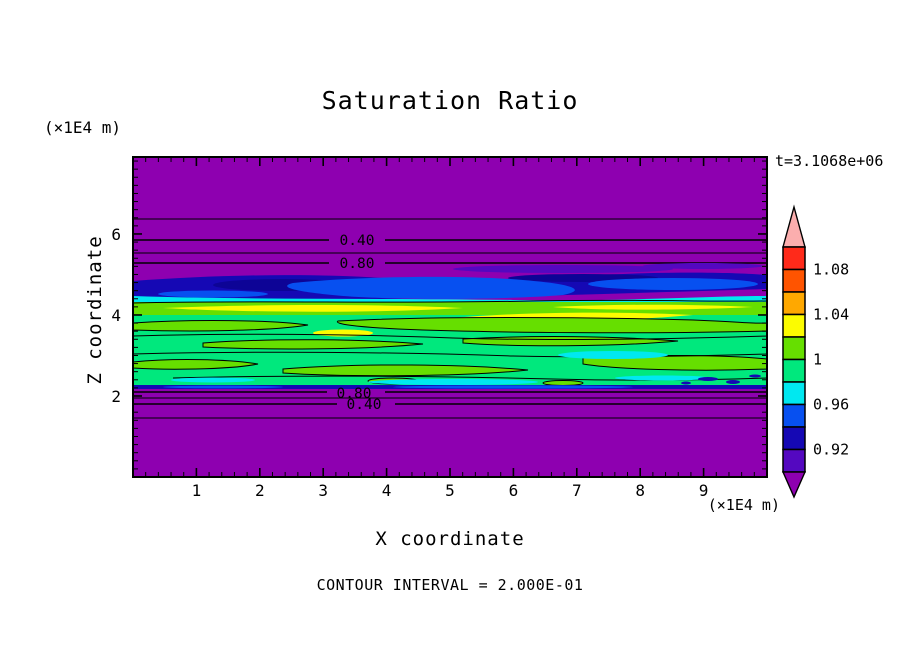 Image resolution: width=904 pixels, height=654 pixels. I want to click on svg-text: 1.04, so click(831, 315).